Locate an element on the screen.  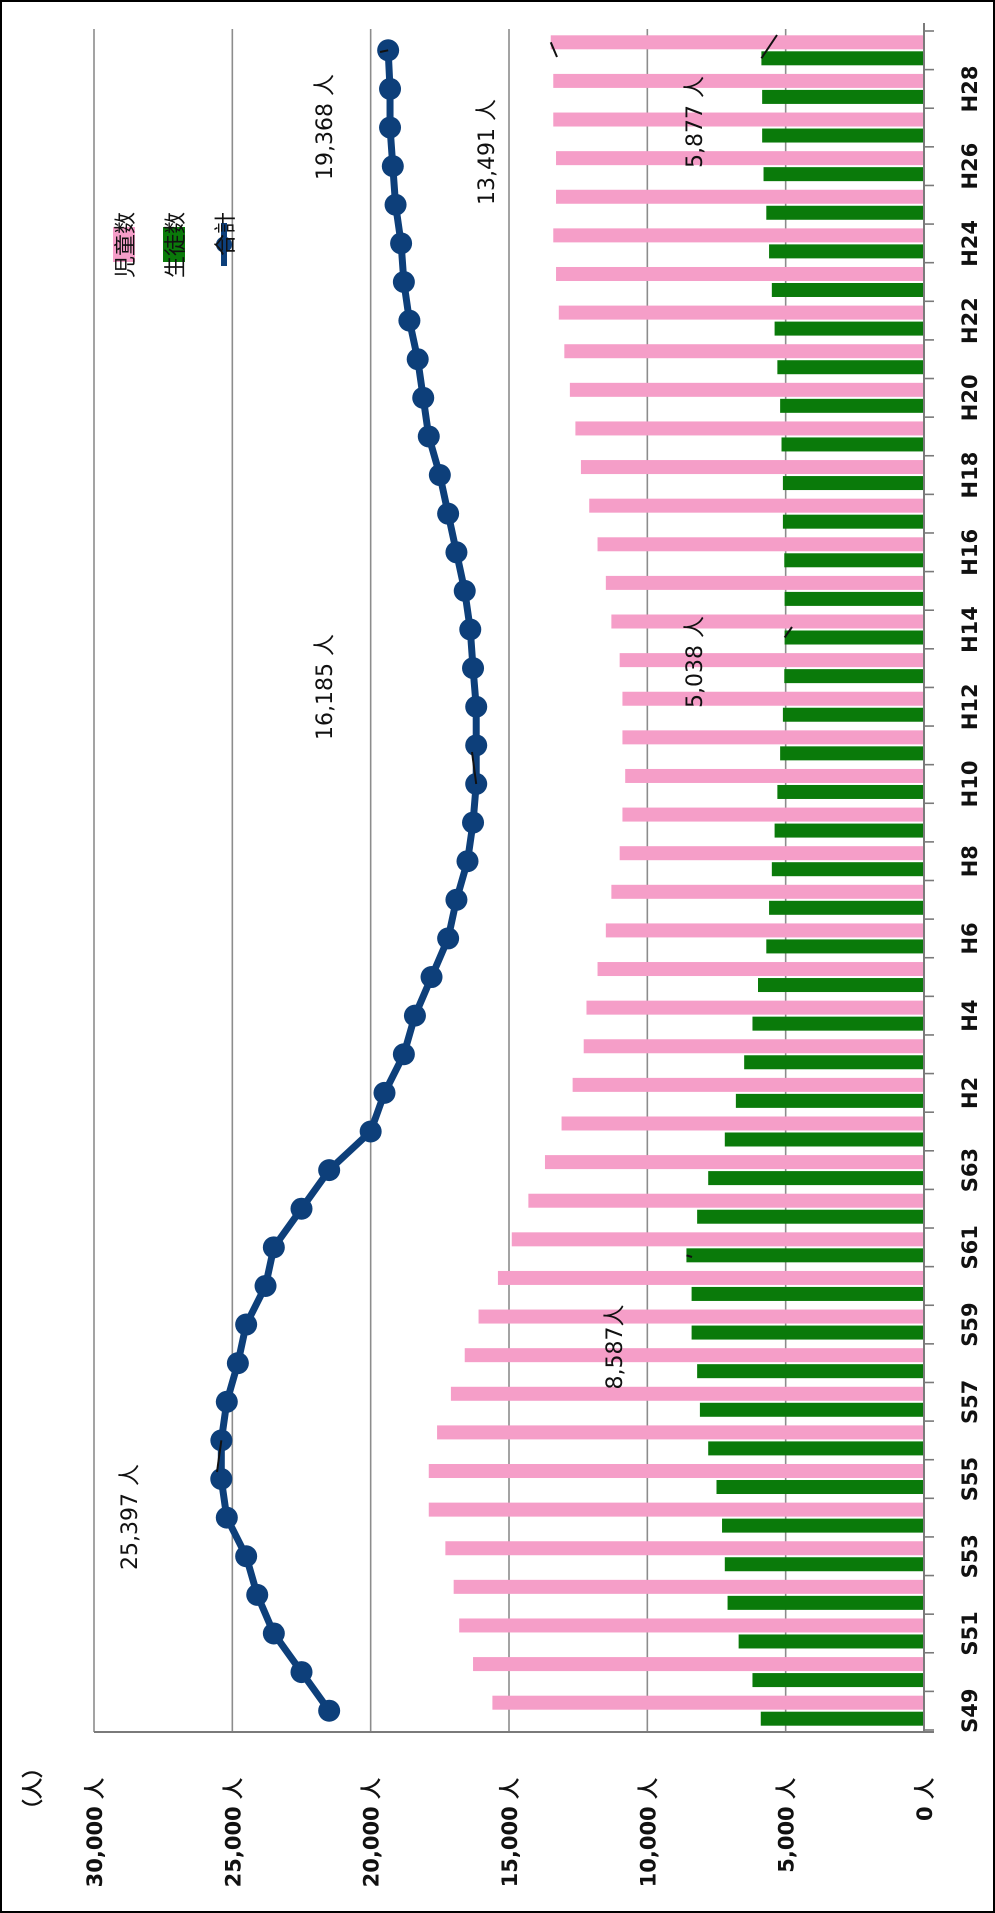
category-label: H4 is located at coordinates (970, 1016).